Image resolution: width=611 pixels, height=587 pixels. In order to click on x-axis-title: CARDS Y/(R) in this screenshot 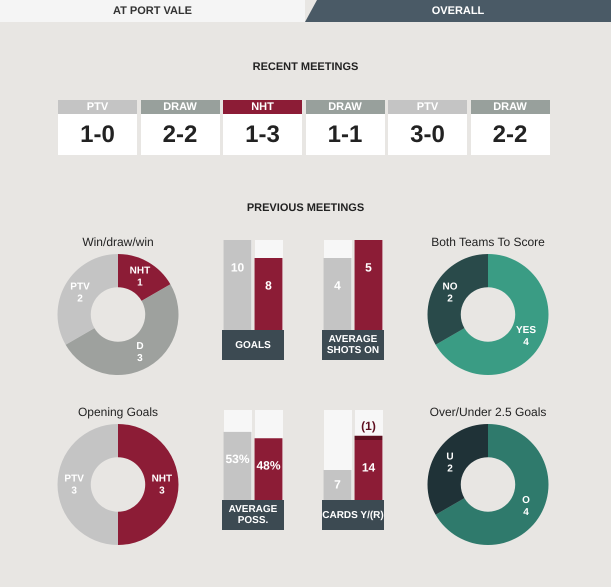, I will do `click(353, 515)`.